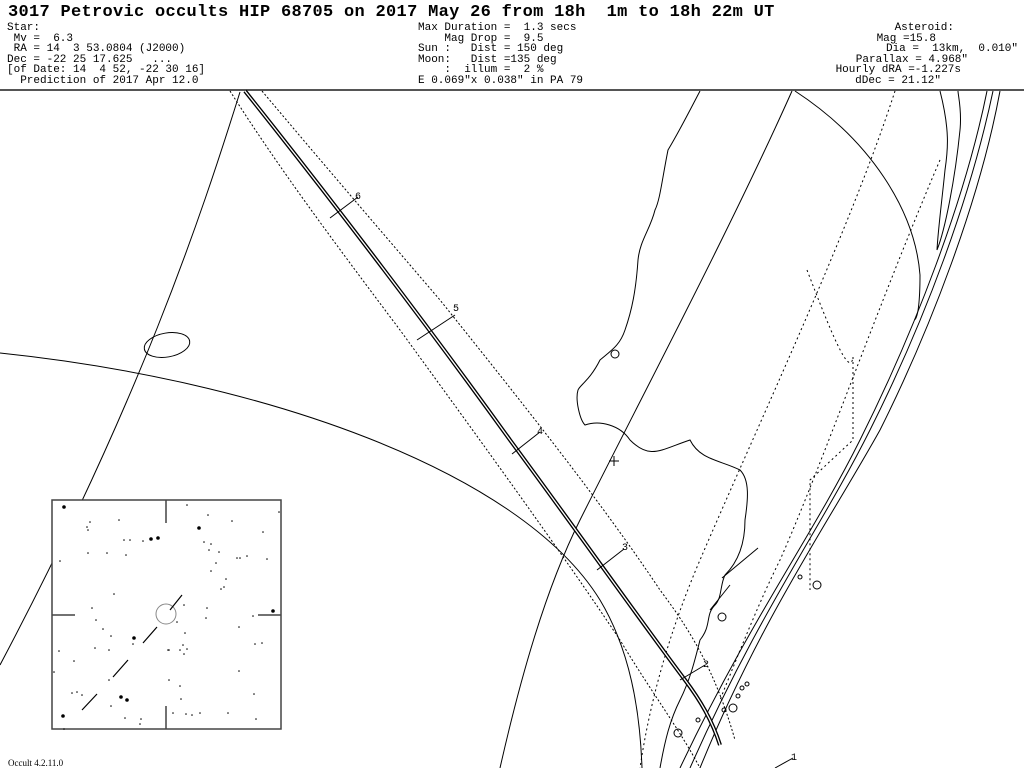 The height and width of the screenshot is (768, 1024). I want to click on error-ellipse-marker, so click(167, 345).